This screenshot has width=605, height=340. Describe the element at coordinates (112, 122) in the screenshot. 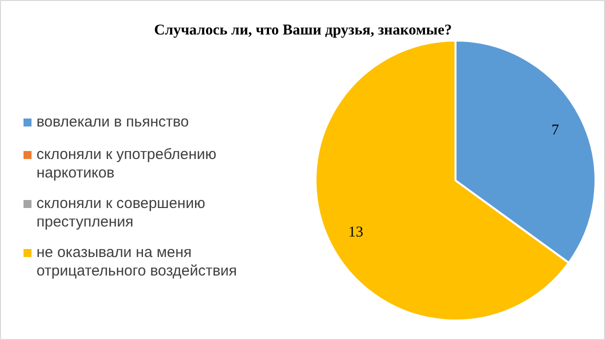

I see `legend-label: вовлекали в пьянство` at that location.